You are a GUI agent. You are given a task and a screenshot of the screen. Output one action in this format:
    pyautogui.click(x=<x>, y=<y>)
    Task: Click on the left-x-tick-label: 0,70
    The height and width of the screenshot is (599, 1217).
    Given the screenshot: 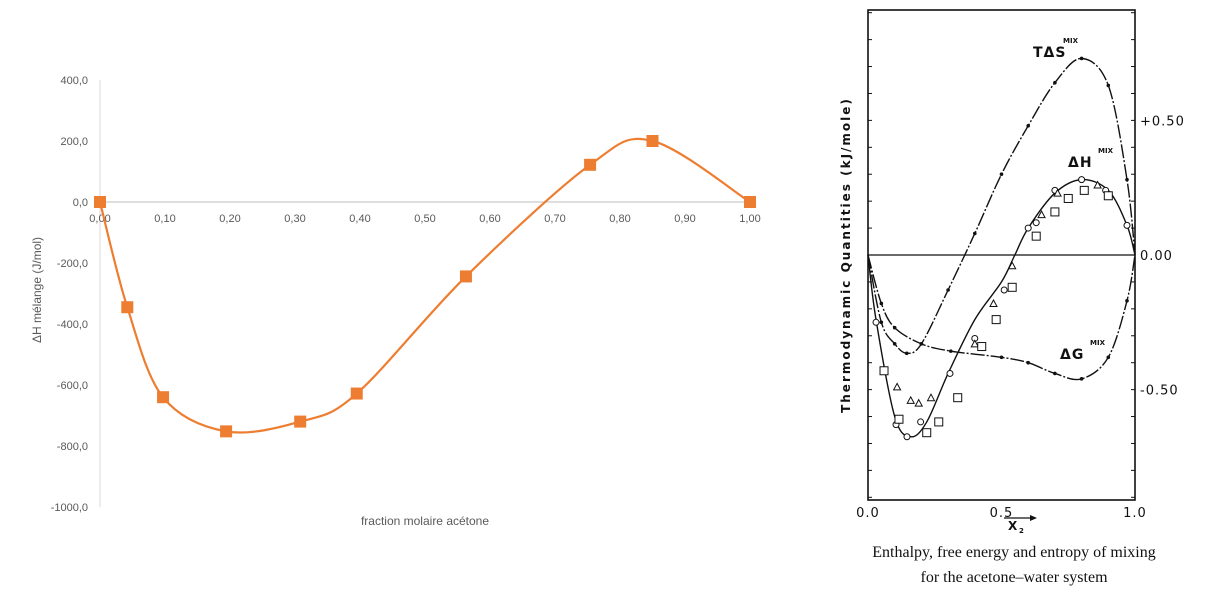 What is the action you would take?
    pyautogui.click(x=554, y=219)
    